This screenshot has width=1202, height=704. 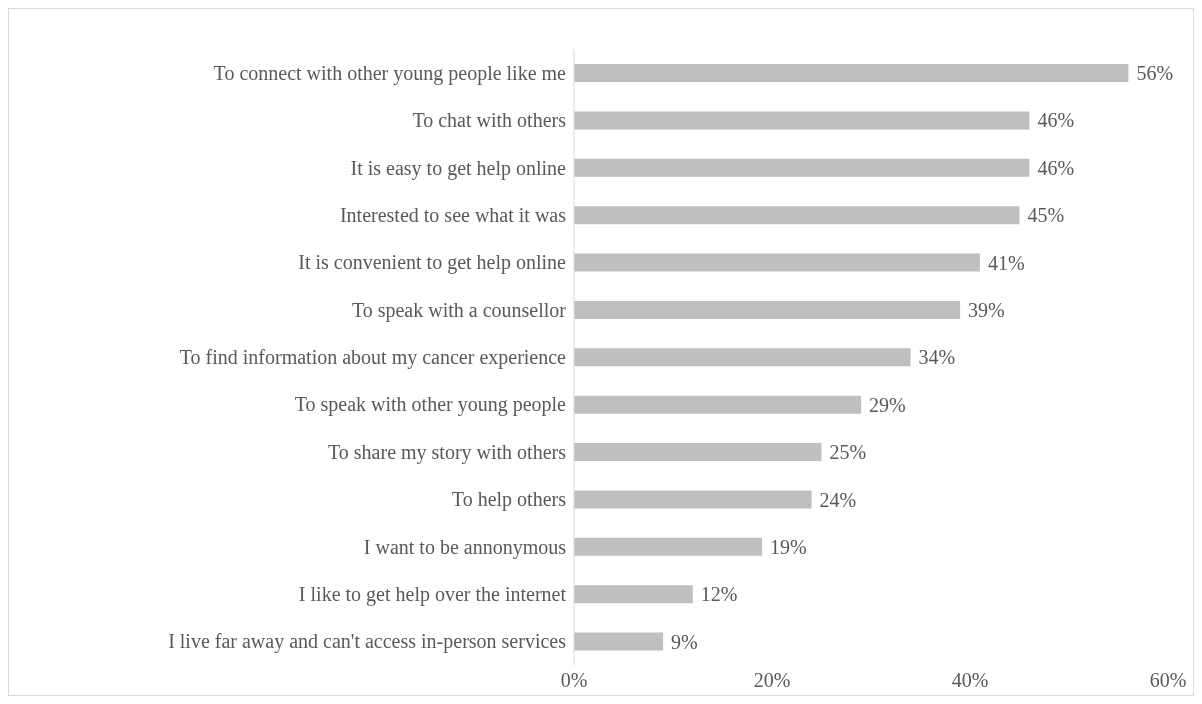 I want to click on data-label: 34%, so click(x=937, y=357).